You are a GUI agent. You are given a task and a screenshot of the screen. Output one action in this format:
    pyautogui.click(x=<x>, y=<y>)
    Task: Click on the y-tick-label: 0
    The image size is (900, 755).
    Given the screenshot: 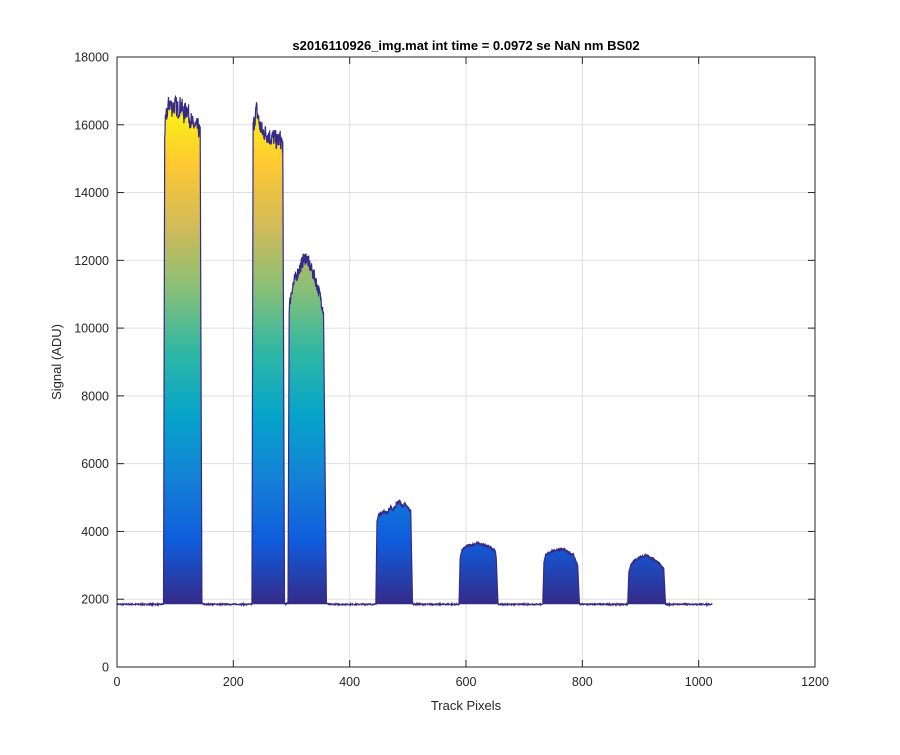 What is the action you would take?
    pyautogui.click(x=105, y=668)
    